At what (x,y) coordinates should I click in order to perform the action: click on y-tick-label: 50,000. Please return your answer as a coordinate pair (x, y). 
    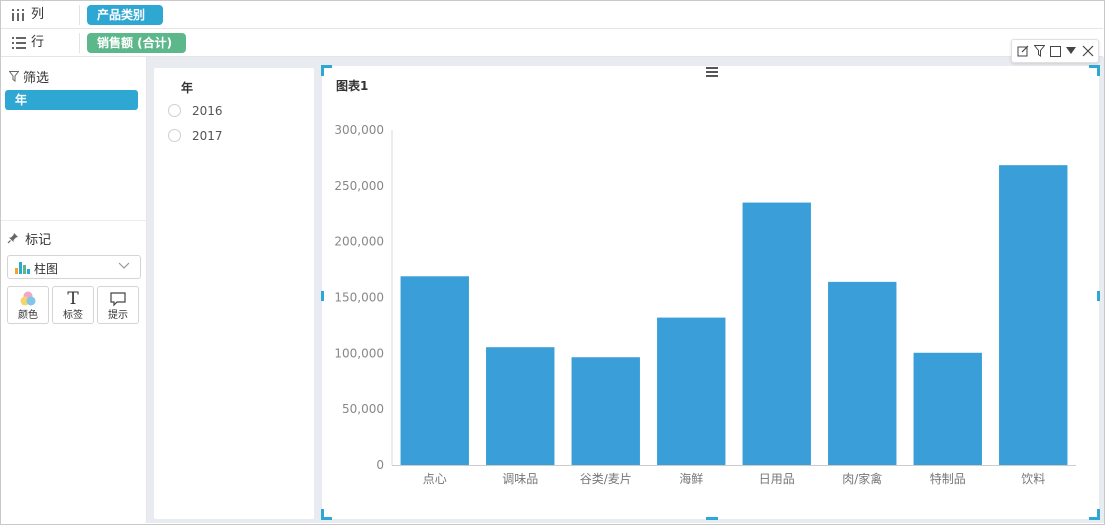
    Looking at the image, I should click on (363, 409).